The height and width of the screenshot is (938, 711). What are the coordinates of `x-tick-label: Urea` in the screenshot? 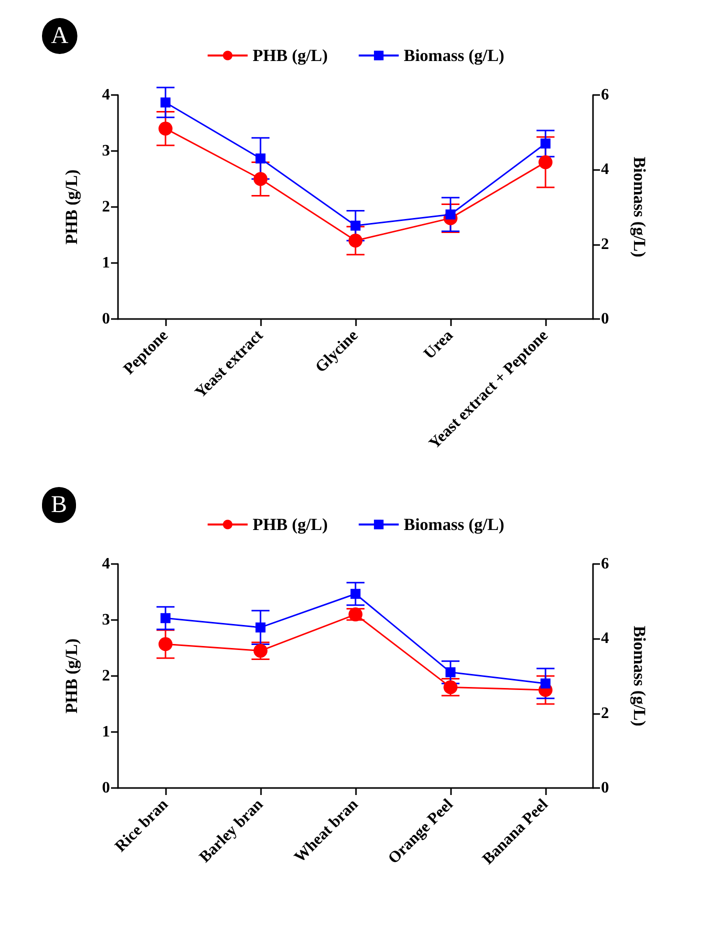 It's located at (438, 344).